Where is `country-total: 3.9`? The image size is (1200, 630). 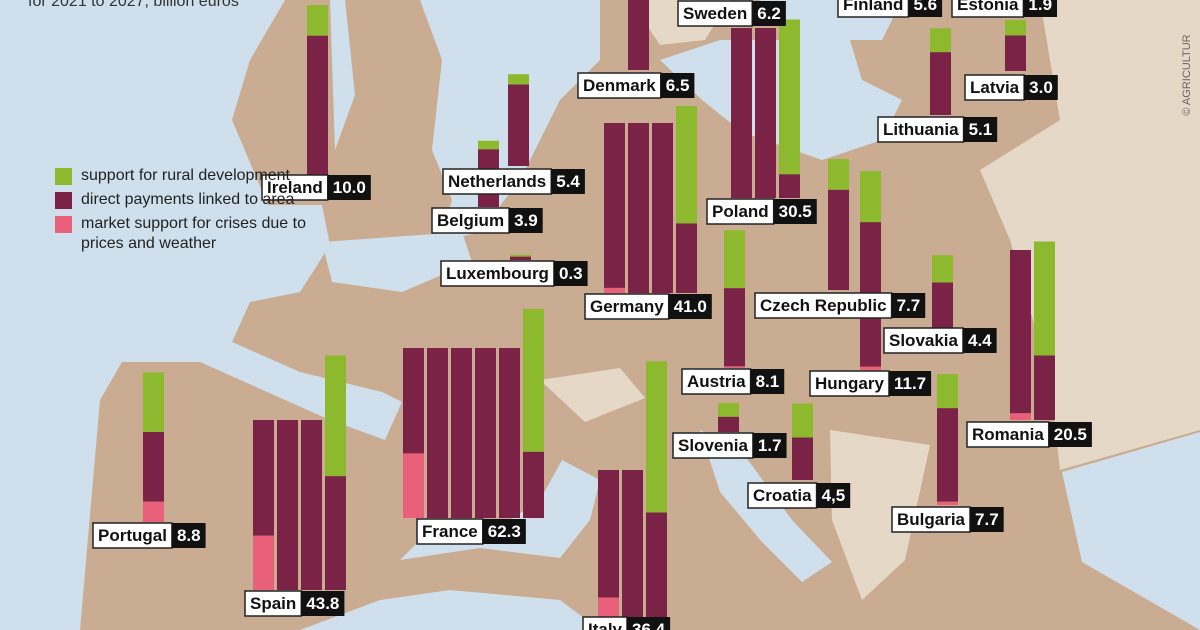
country-total: 3.9 is located at coordinates (526, 220).